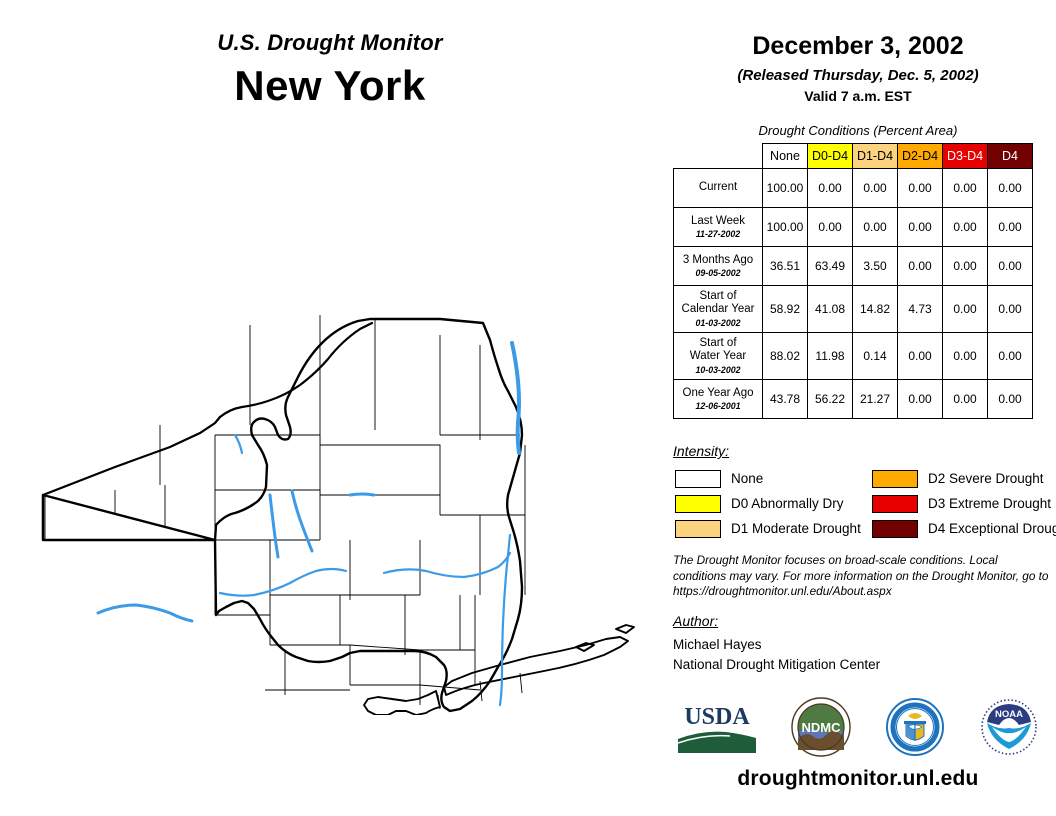 The width and height of the screenshot is (1056, 816). Describe the element at coordinates (875, 356) in the screenshot. I see `cell-d1d4: 0.14` at that location.